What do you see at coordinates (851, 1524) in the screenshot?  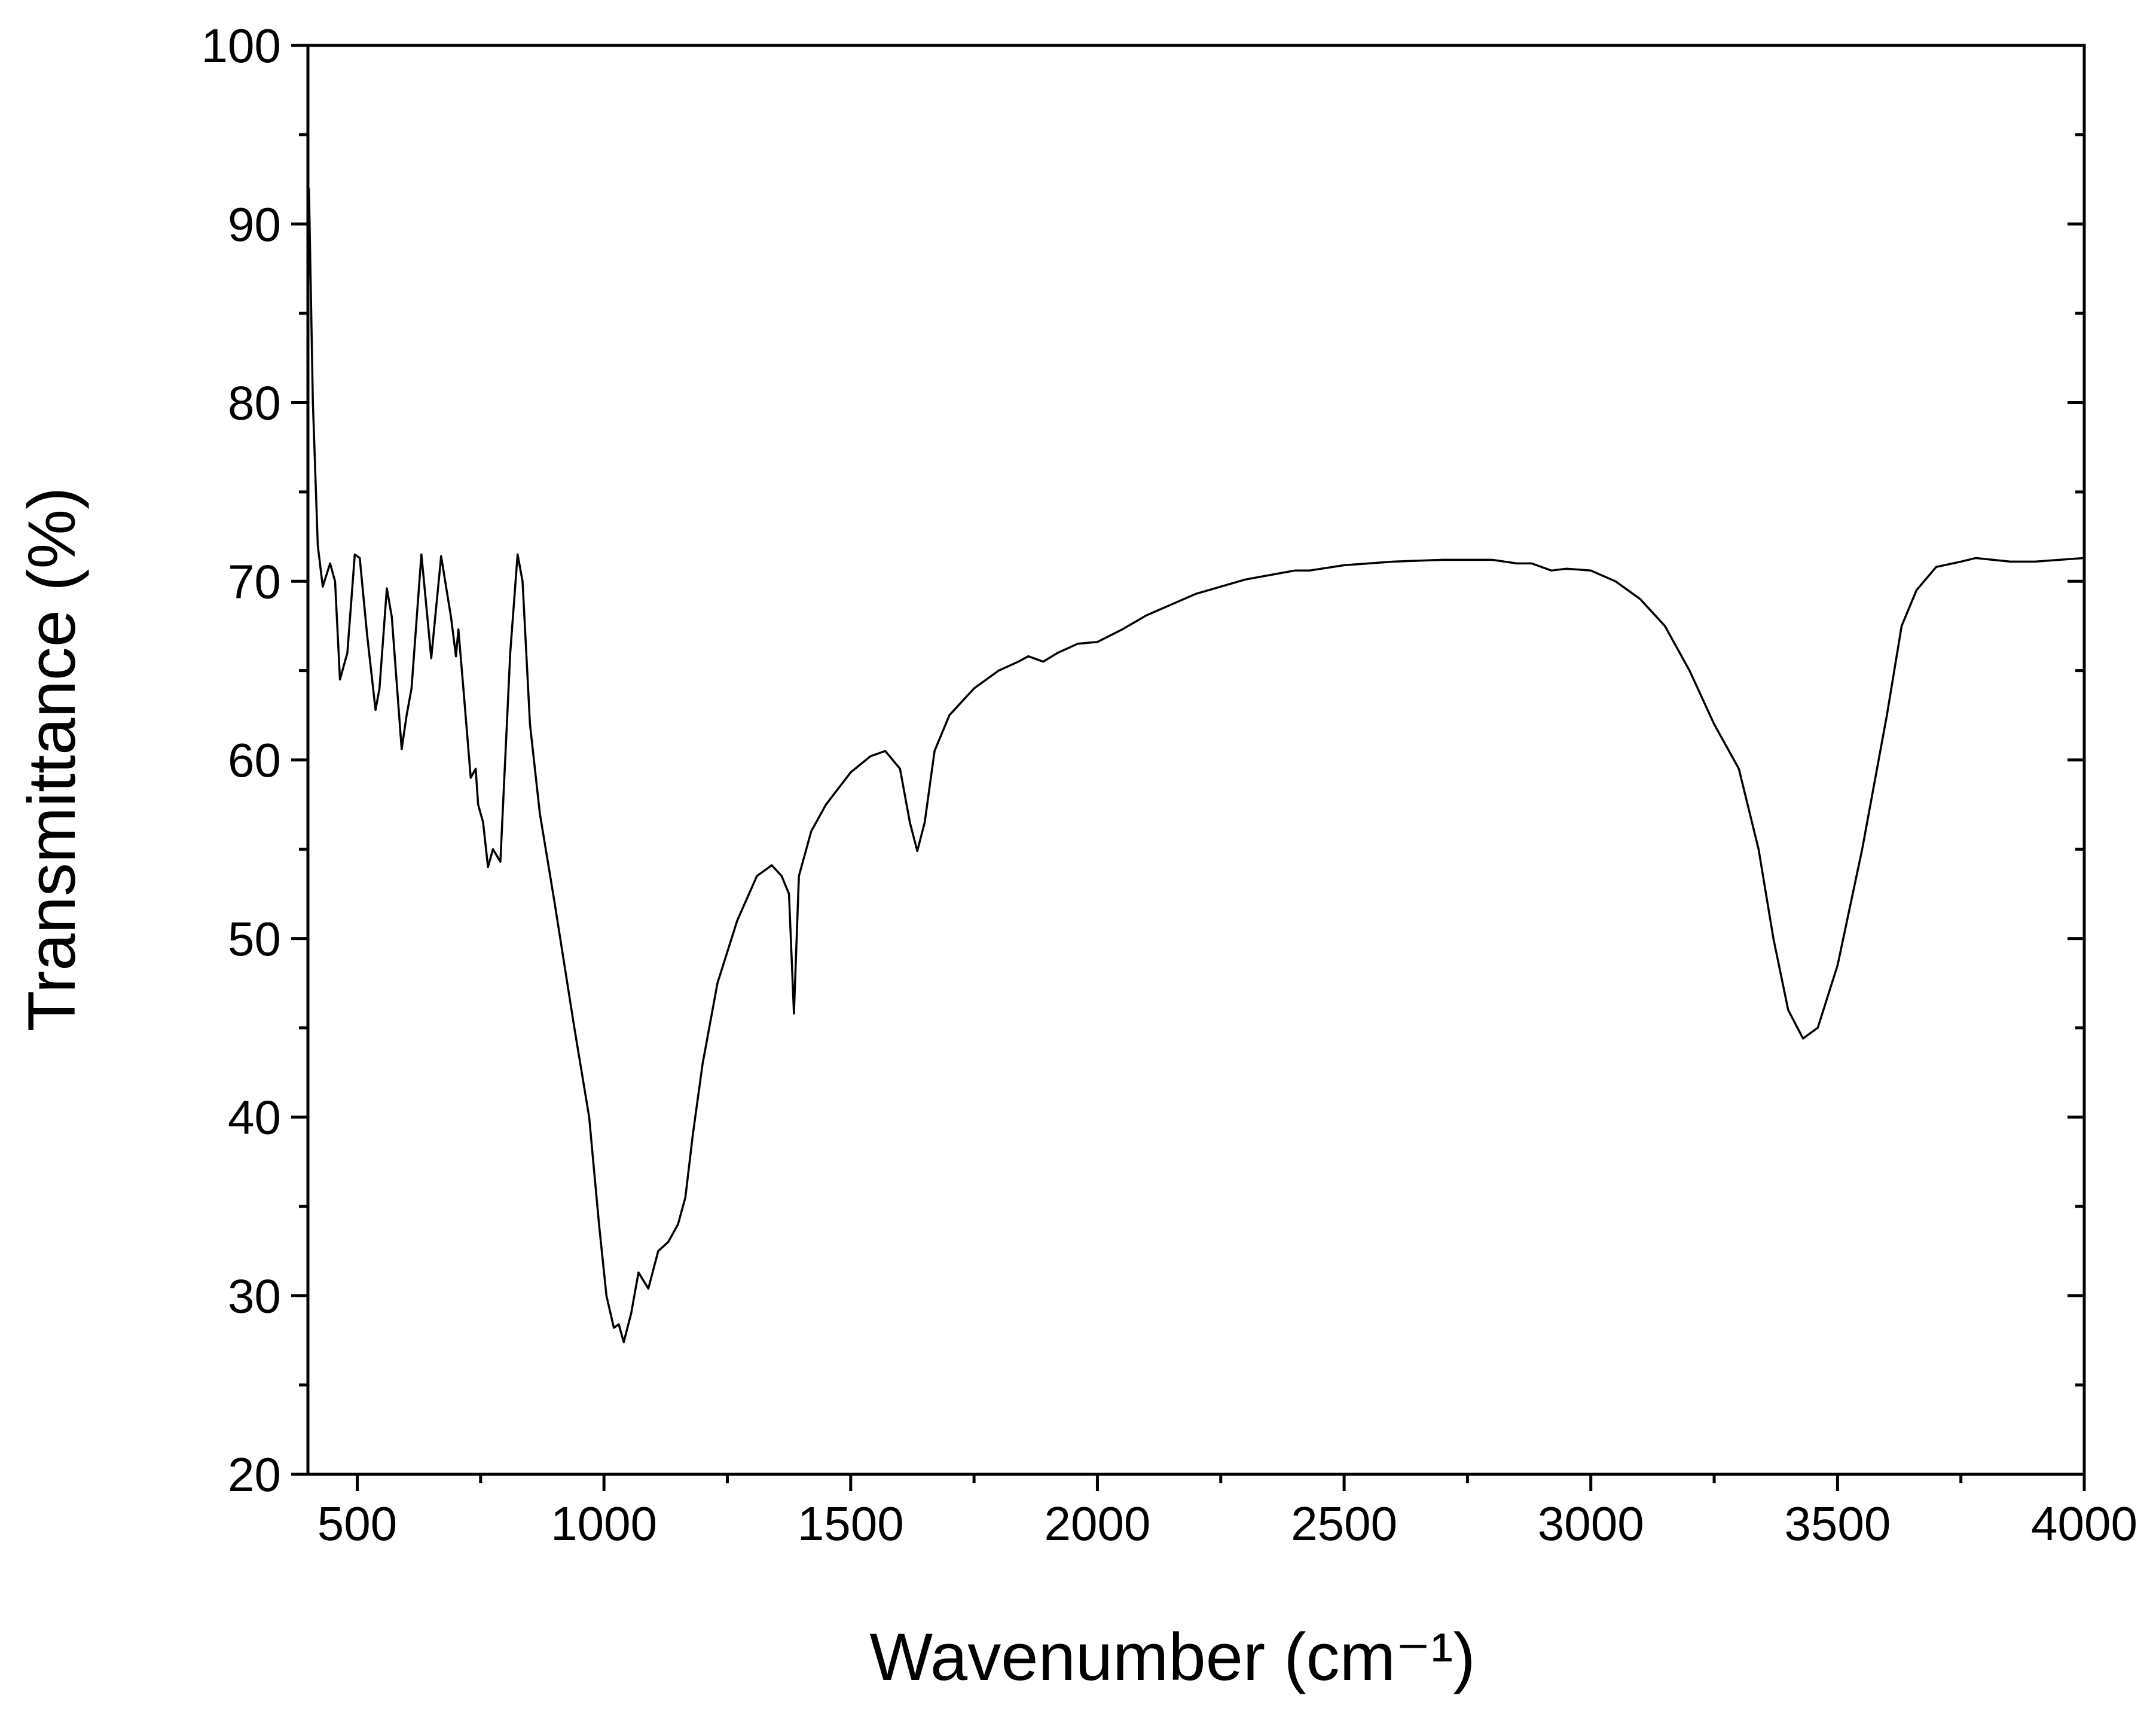 I see `x-tick-label: 1500` at bounding box center [851, 1524].